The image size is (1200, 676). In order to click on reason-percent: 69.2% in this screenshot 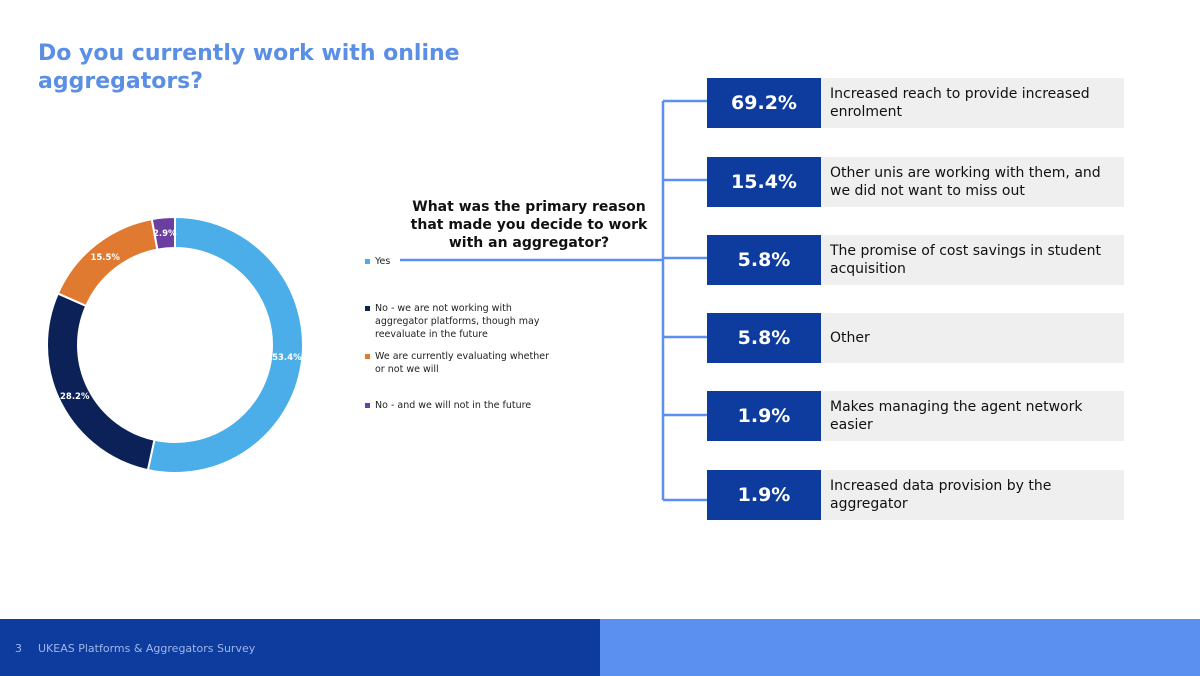, I will do `click(764, 103)`.